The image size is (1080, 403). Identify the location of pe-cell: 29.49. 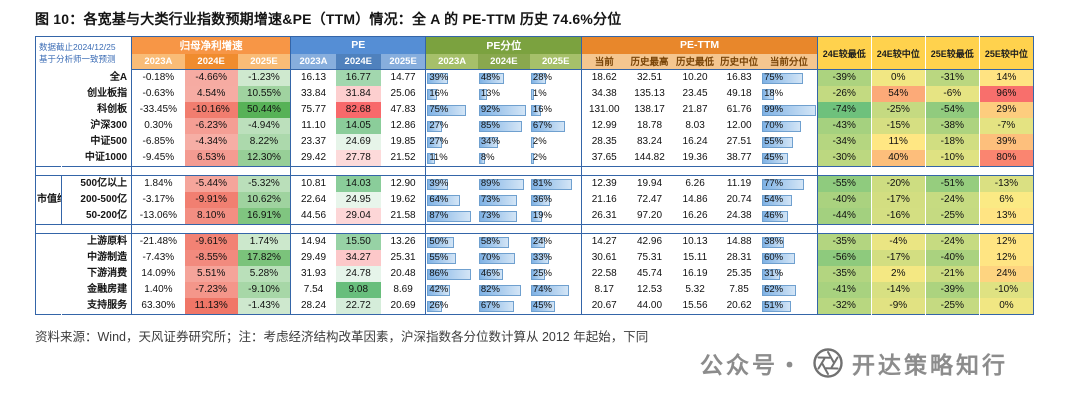
(313, 258).